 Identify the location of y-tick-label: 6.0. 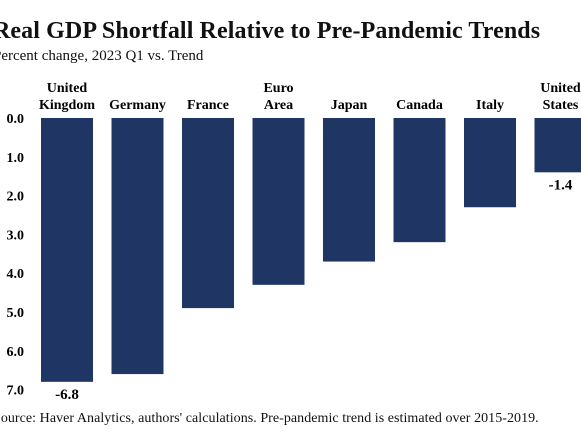
(16, 352).